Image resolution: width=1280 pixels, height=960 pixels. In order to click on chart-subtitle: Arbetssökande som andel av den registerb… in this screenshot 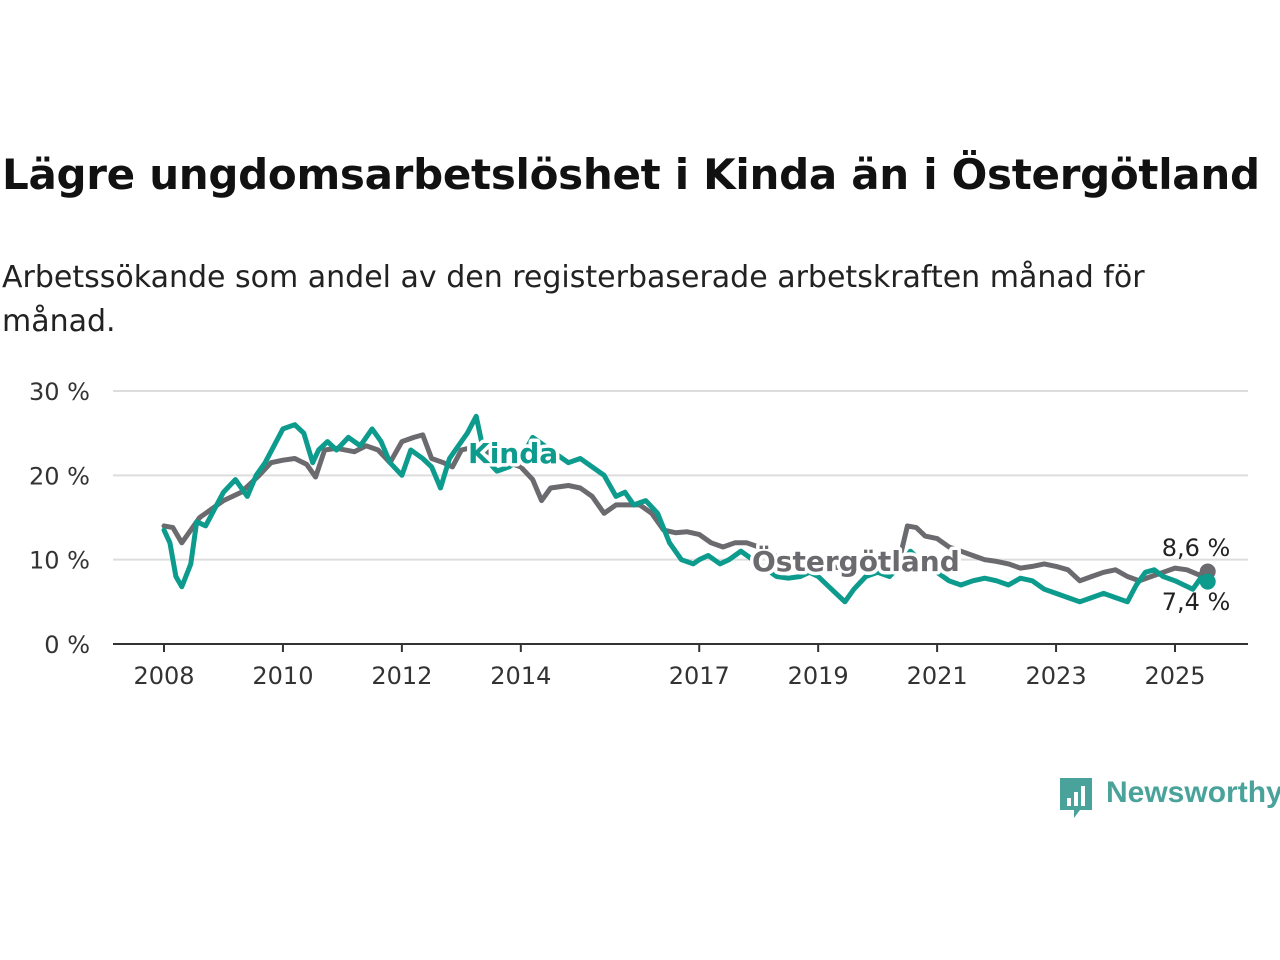, I will do `click(573, 299)`.